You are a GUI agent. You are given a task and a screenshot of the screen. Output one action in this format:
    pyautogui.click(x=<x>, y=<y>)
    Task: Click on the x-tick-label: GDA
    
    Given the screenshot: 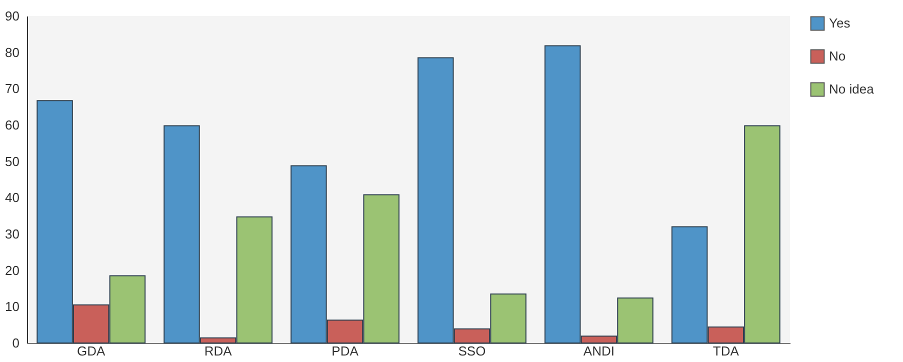 What is the action you would take?
    pyautogui.click(x=91, y=351)
    